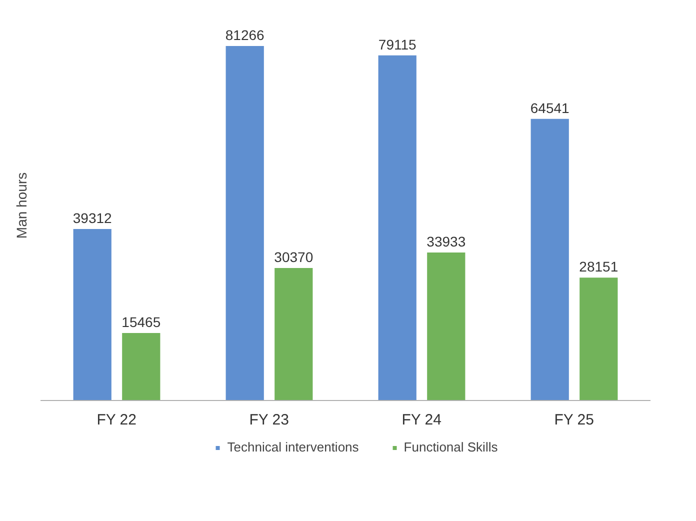  I want to click on x-tick-label: FY 24, so click(422, 420).